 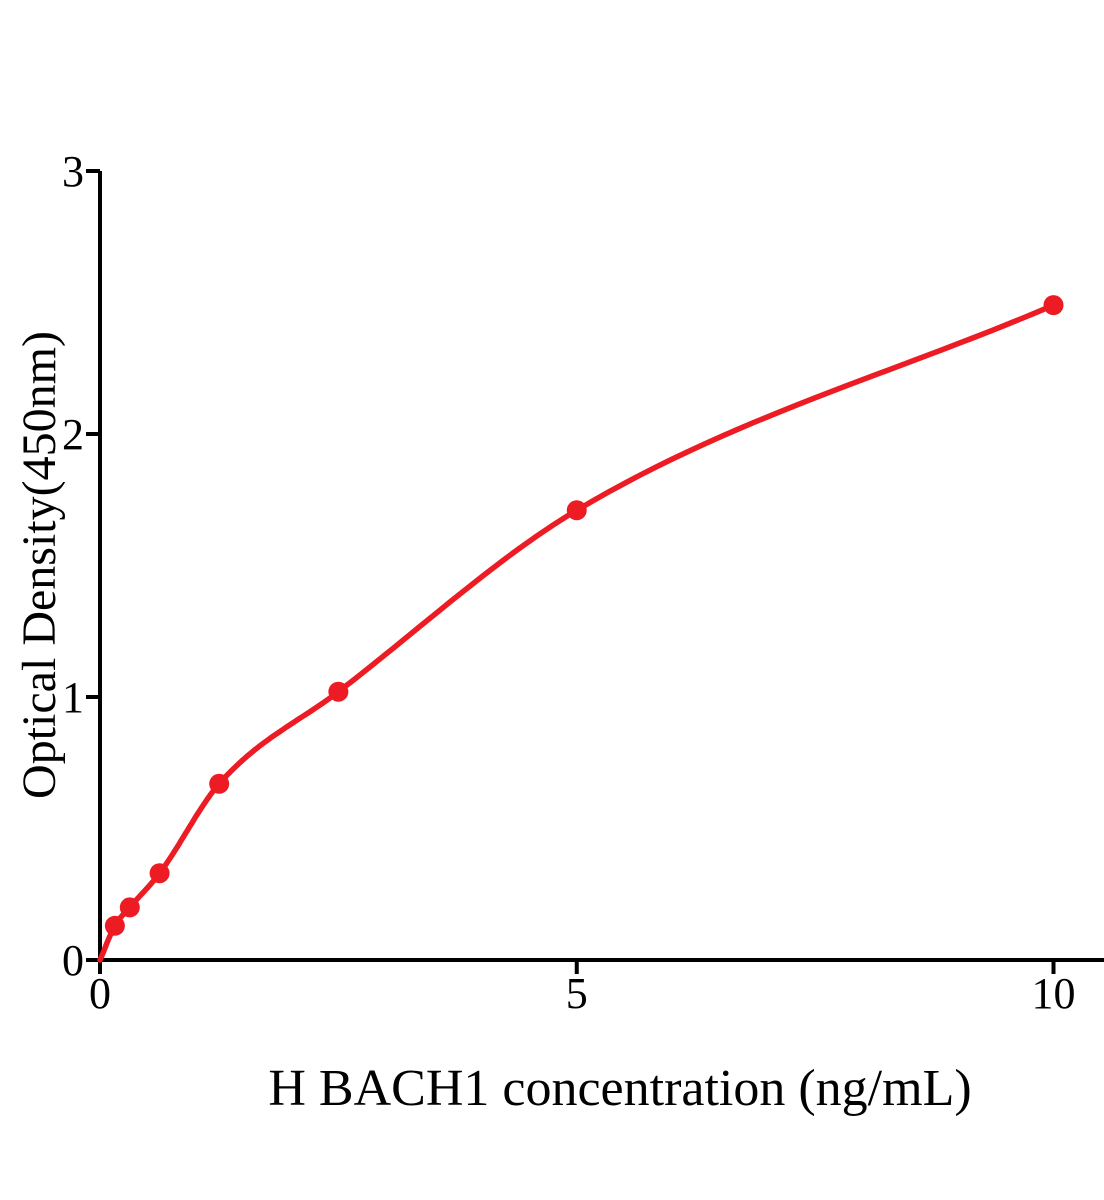 I want to click on y-tick-label: 1, so click(x=73, y=697).